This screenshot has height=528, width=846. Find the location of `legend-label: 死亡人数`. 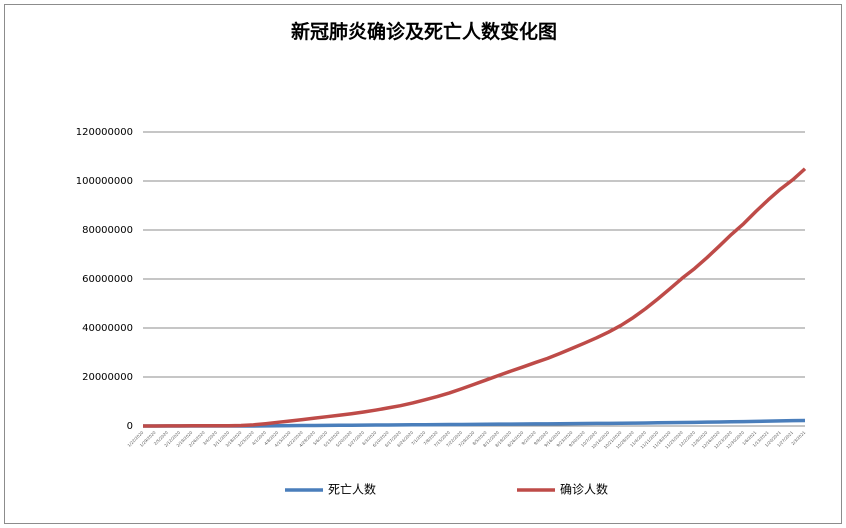

legend-label: 死亡人数 is located at coordinates (352, 489).